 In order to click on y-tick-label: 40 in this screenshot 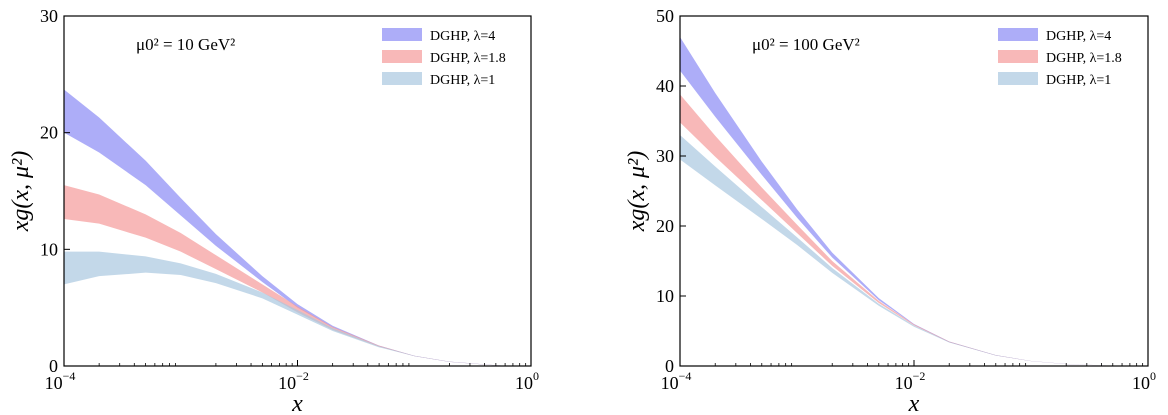, I will do `click(665, 86)`.